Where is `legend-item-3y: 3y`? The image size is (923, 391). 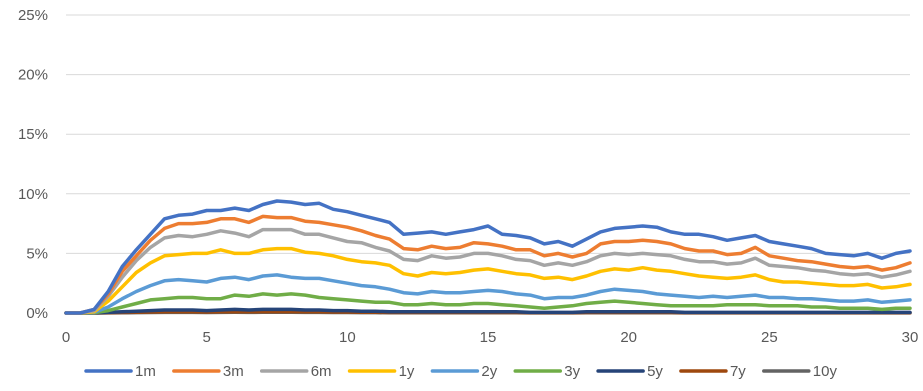 legend-item-3y: 3y is located at coordinates (547, 371).